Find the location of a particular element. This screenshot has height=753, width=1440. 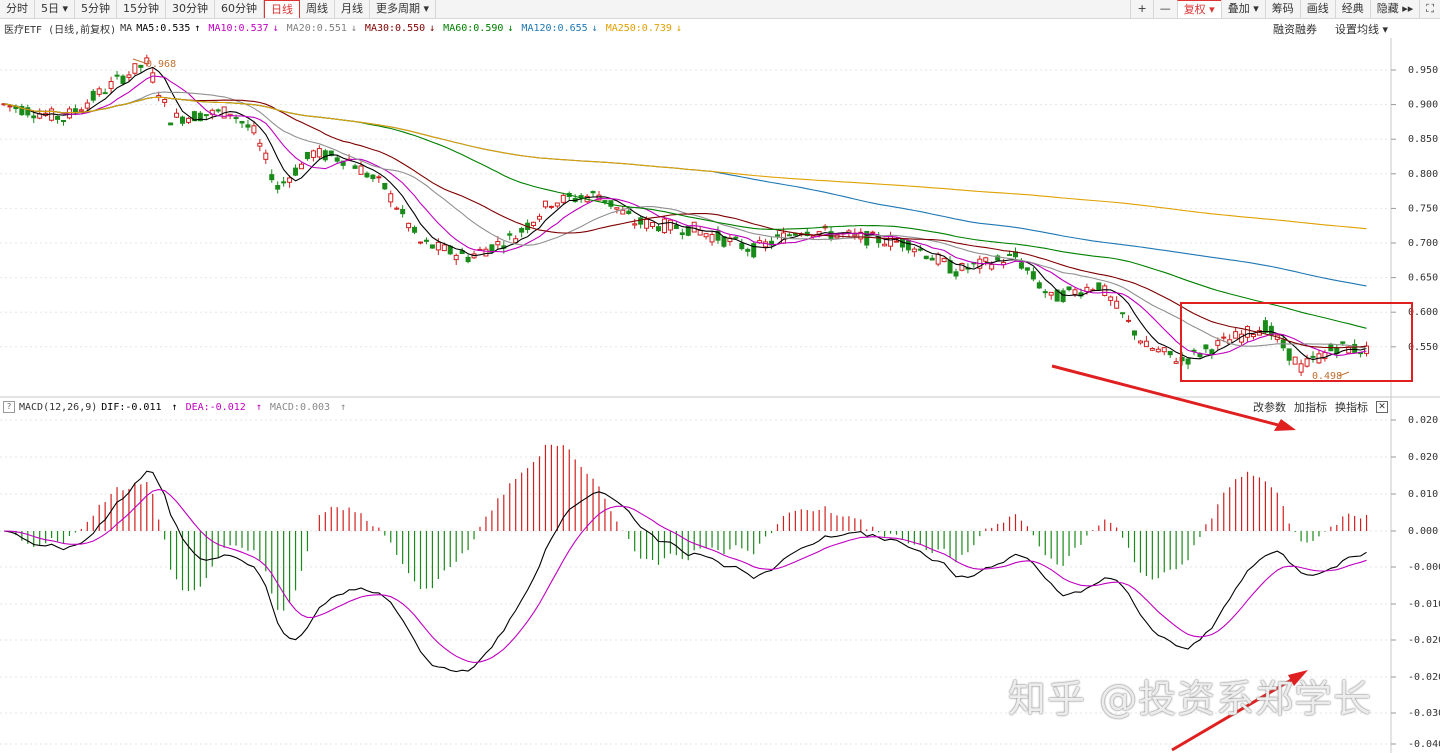

trend-arrow-up is located at coordinates (1239, 711).